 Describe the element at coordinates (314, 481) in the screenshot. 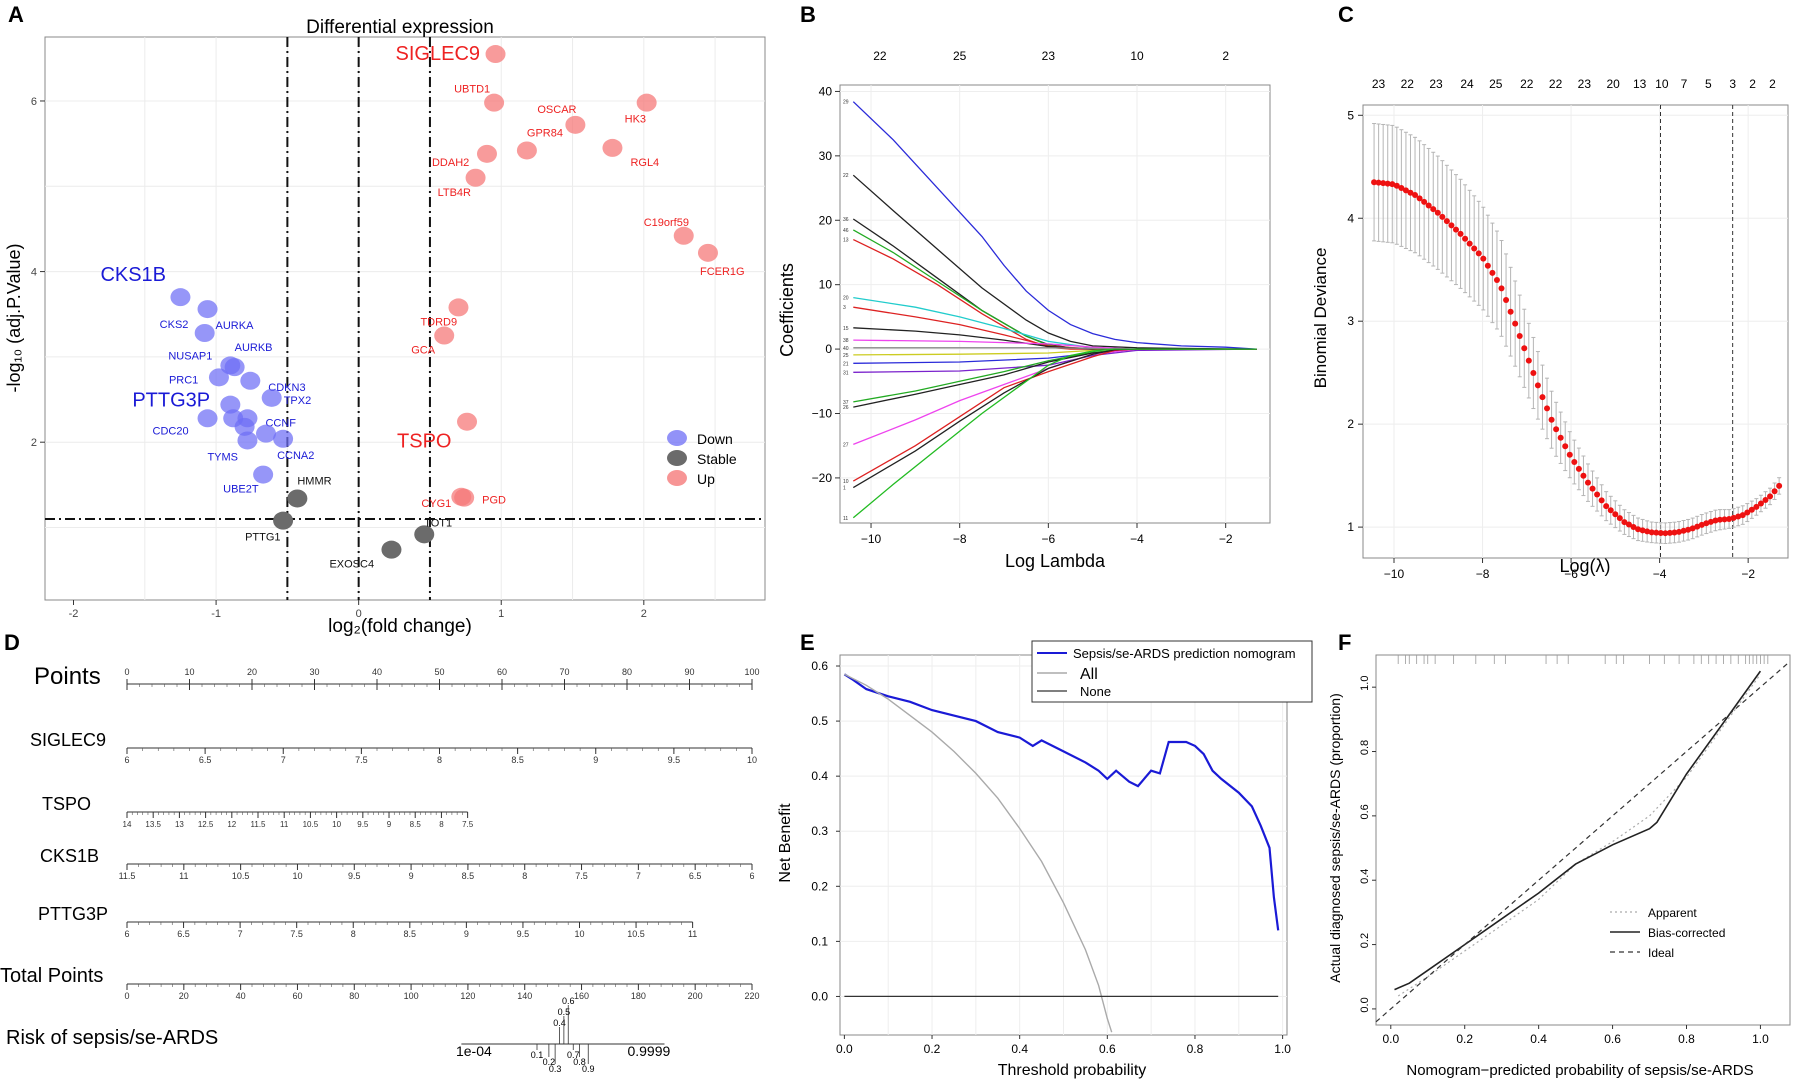

I see `point-label: HMMR` at that location.